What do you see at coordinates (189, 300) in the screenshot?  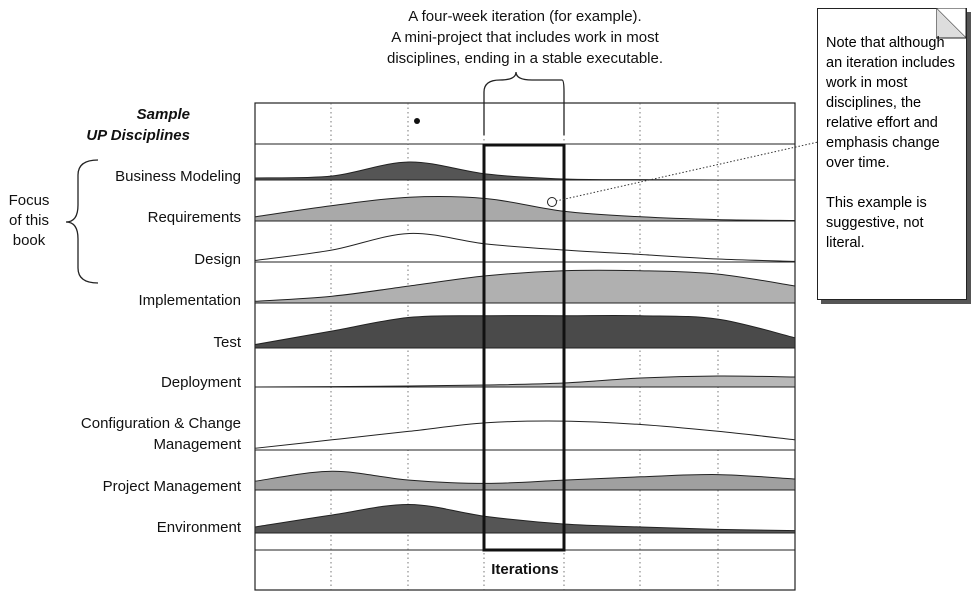 I see `discipline-label-implementation: Implementation` at bounding box center [189, 300].